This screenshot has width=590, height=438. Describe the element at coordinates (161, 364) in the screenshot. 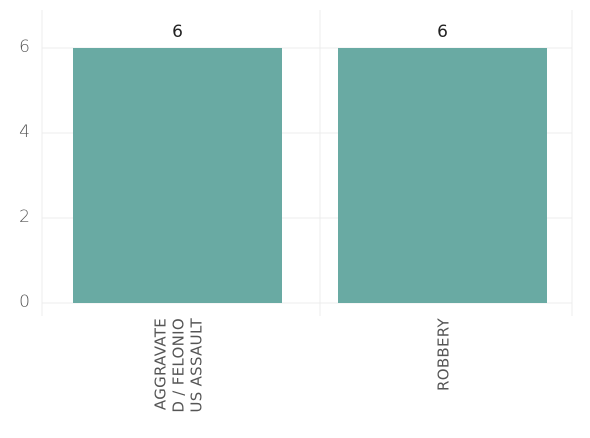

I see `x-tick-label: AGGRAVATE` at that location.